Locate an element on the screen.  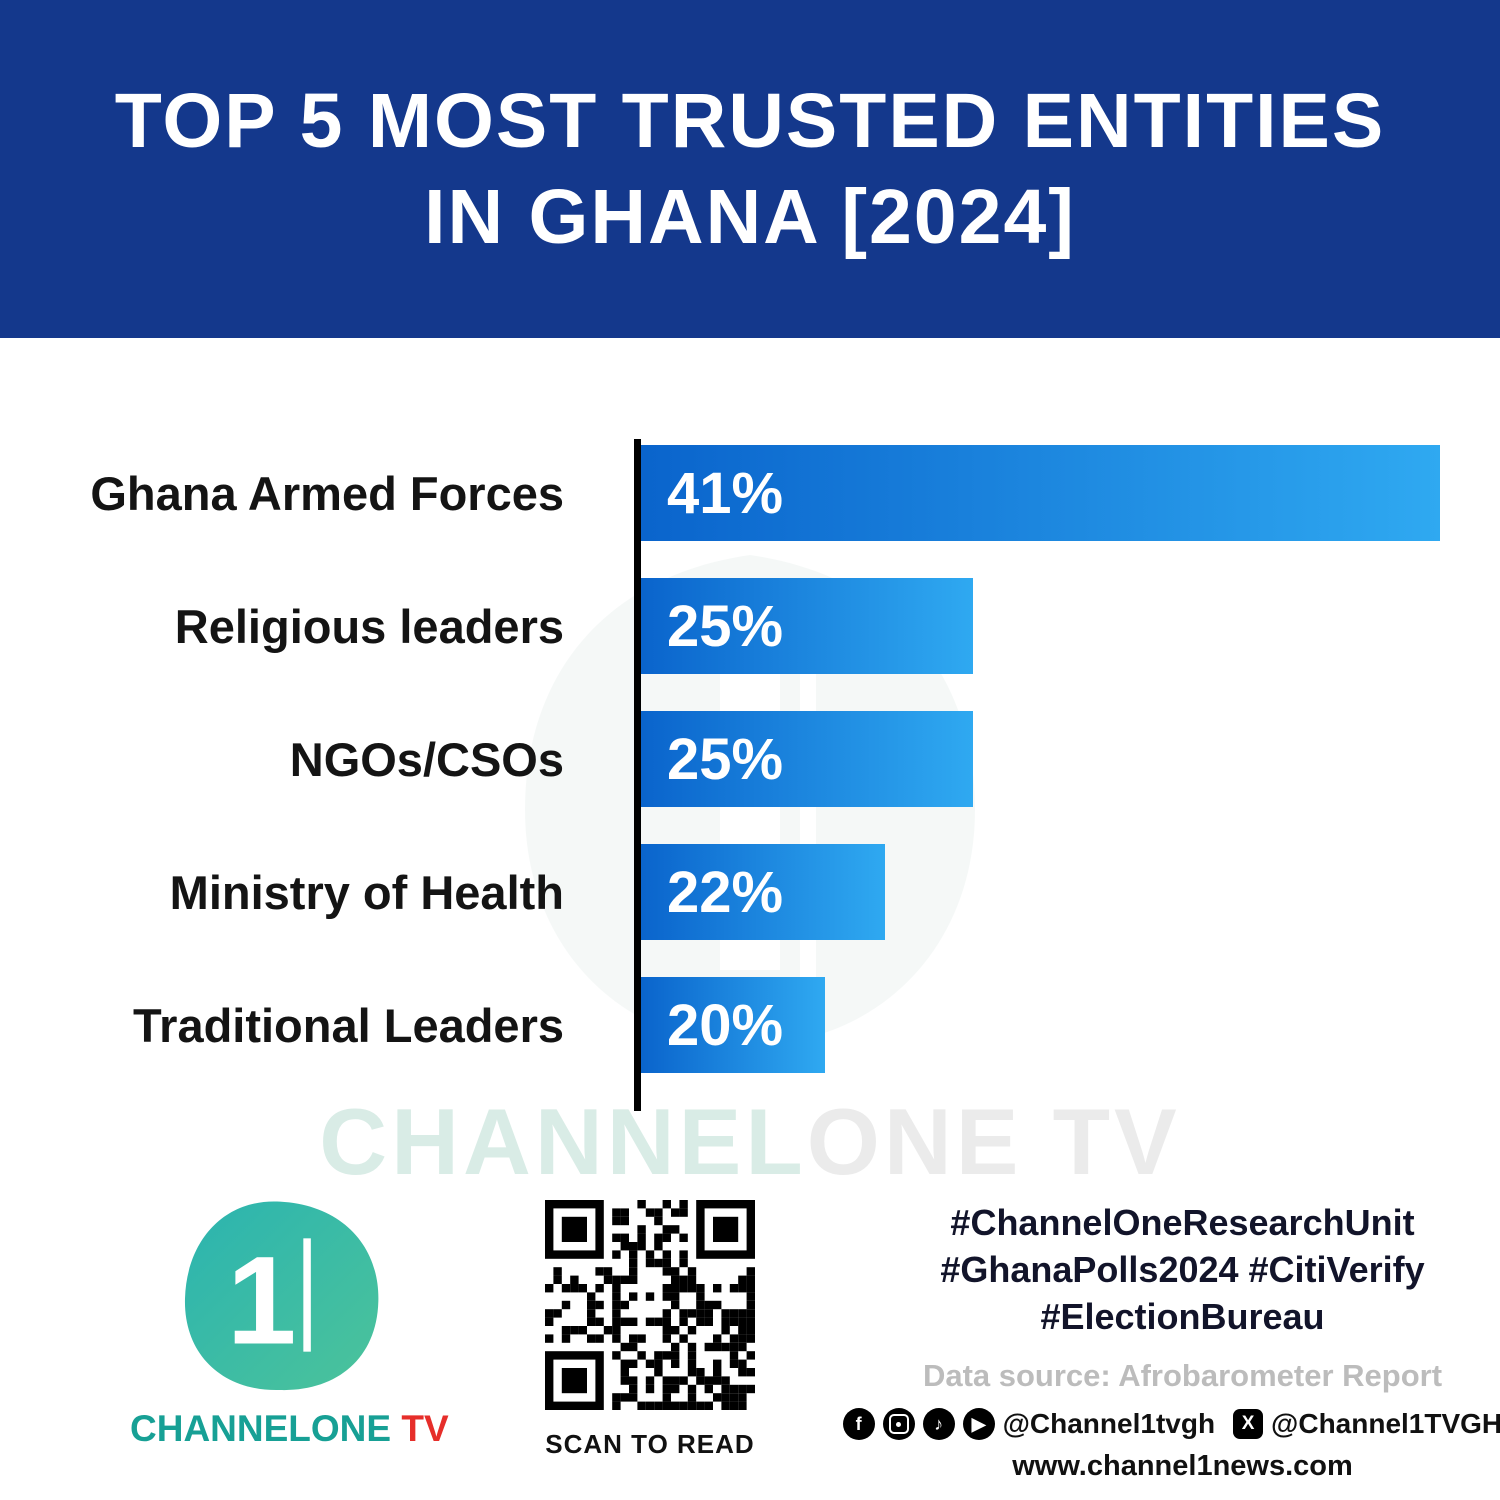
bar-2: 25% is located at coordinates (807, 759).